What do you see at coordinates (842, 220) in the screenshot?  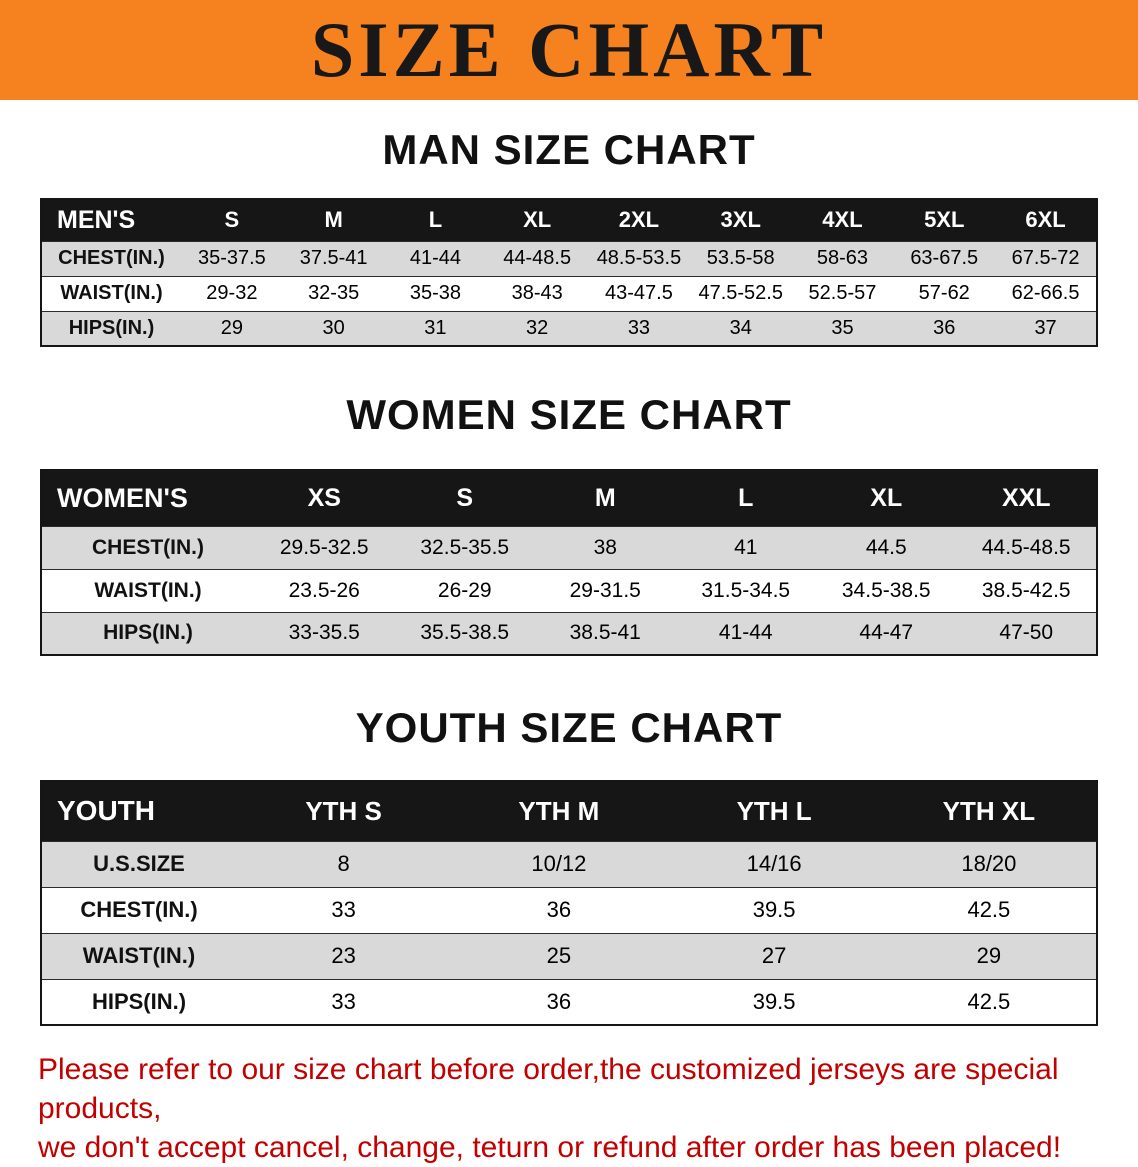 I see `column-header: 4XL` at bounding box center [842, 220].